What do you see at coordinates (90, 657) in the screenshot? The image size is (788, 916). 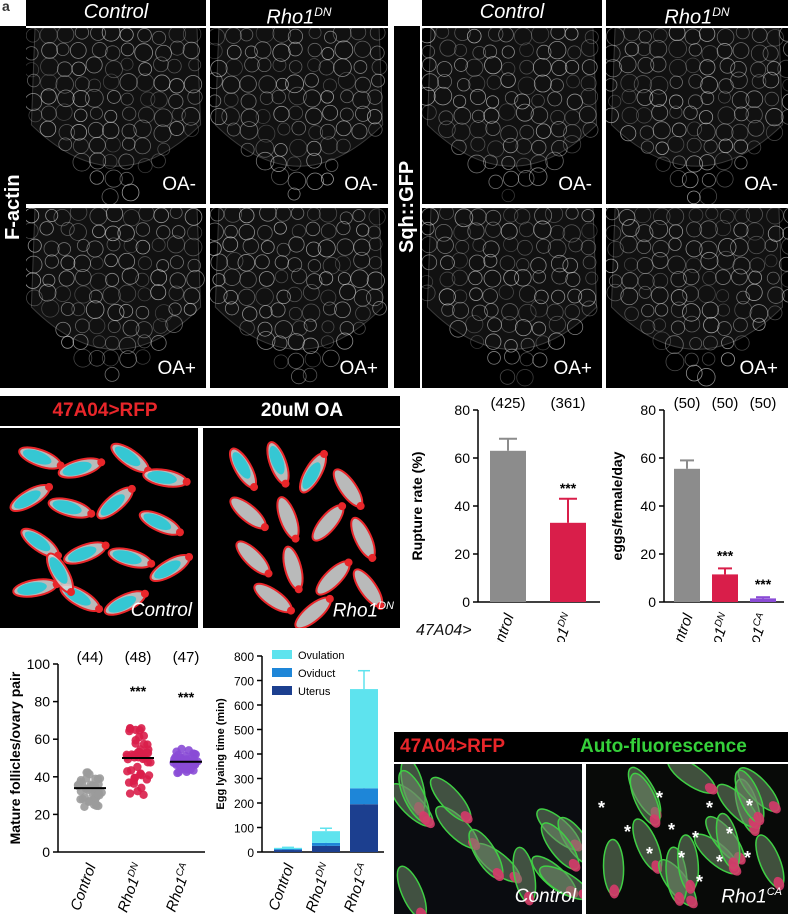 I see `n-label: (44)` at bounding box center [90, 657].